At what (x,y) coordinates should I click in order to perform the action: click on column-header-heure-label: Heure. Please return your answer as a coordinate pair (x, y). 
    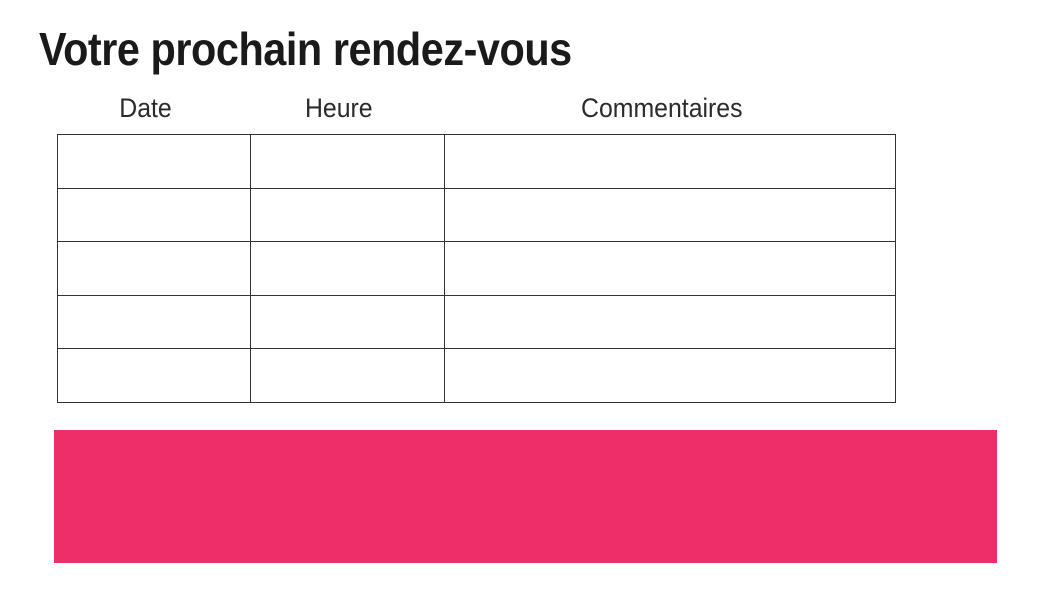
    Looking at the image, I should click on (339, 108).